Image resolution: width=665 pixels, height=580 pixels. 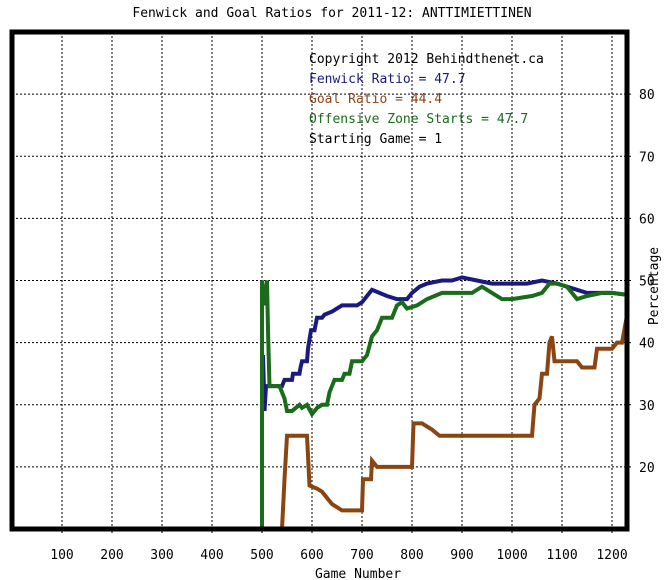 I want to click on x-tick-label: 1100, so click(x=561, y=555).